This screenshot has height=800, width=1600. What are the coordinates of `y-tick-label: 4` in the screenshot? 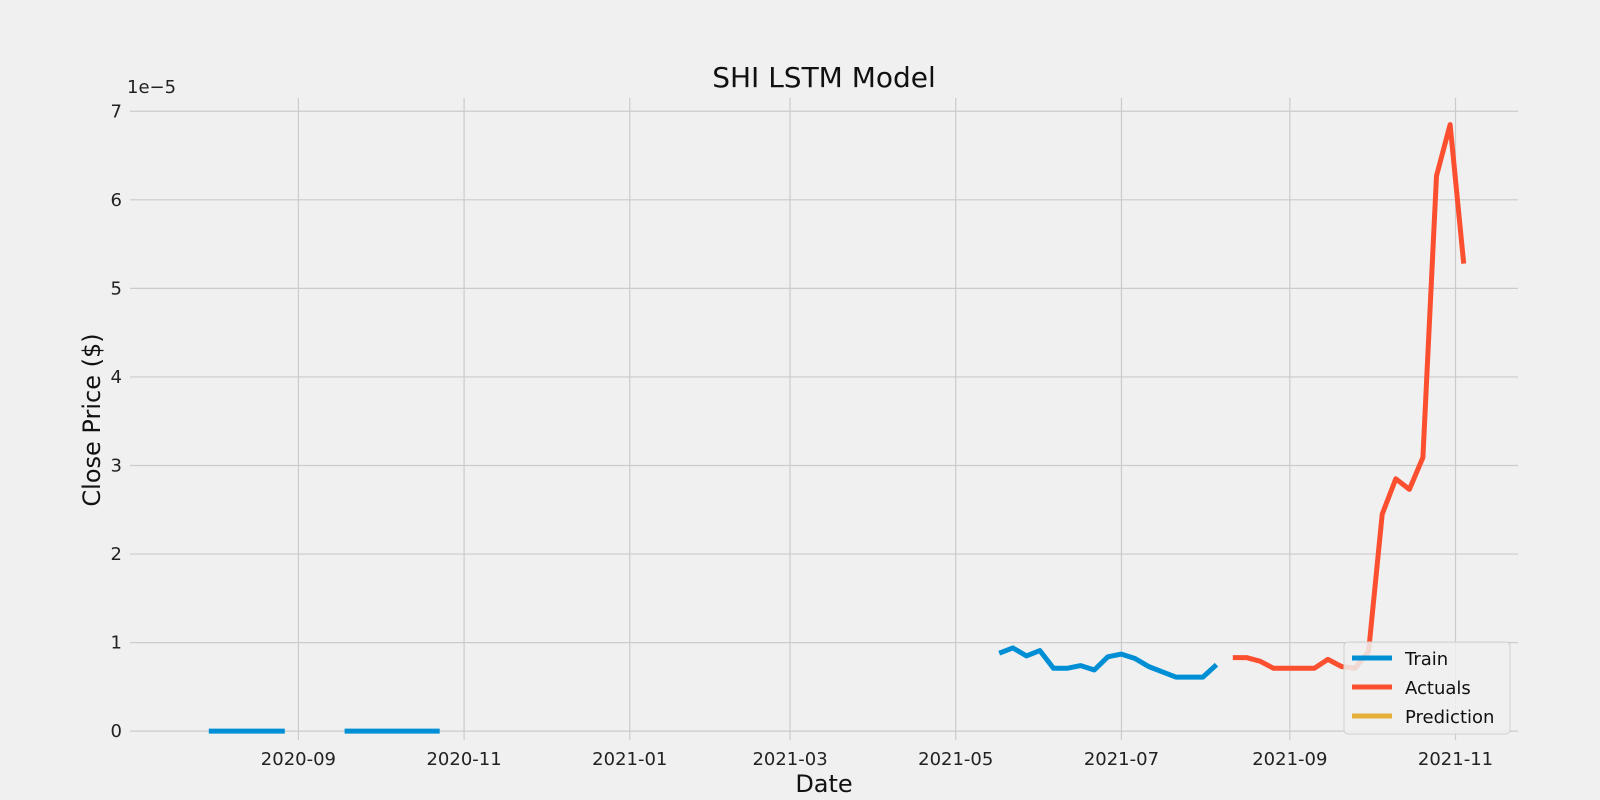 It's located at (116, 377).